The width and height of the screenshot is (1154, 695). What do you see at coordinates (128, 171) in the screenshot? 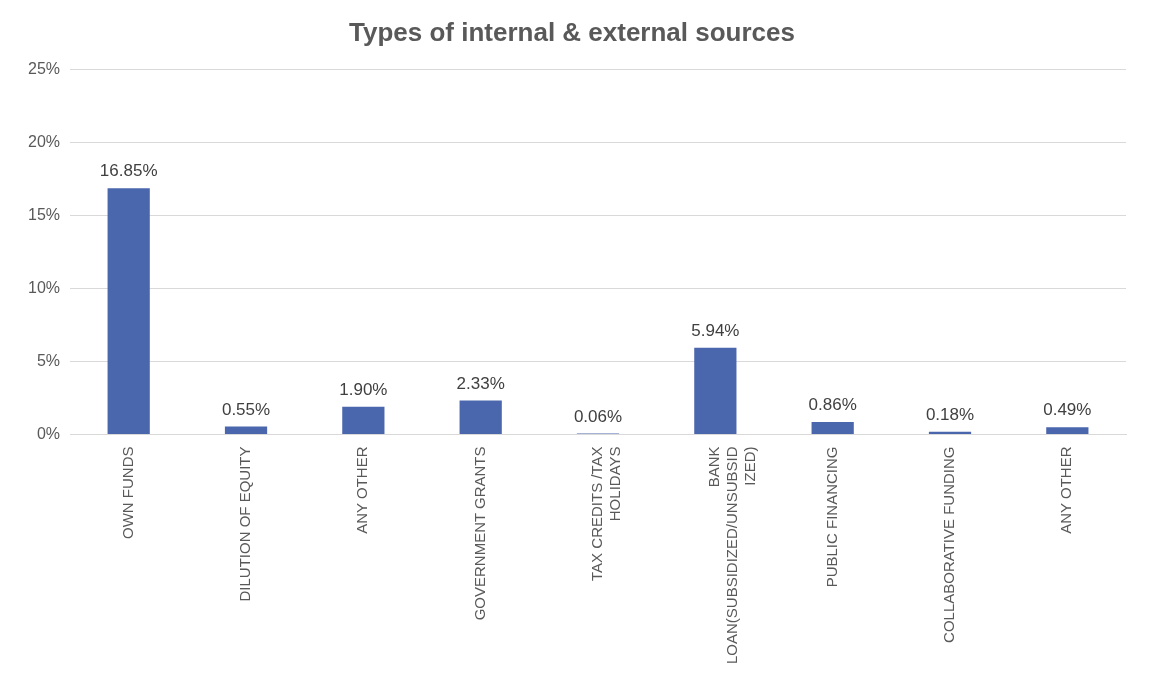
I see `data-label: 16.85%` at bounding box center [128, 171].